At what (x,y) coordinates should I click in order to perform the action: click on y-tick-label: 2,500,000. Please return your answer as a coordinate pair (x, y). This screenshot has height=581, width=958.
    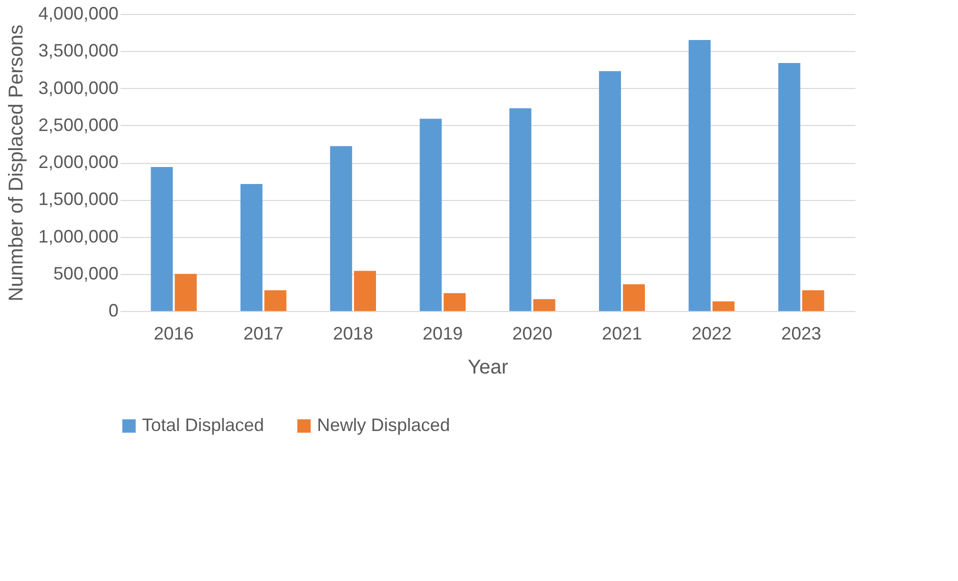
    Looking at the image, I should click on (78, 124).